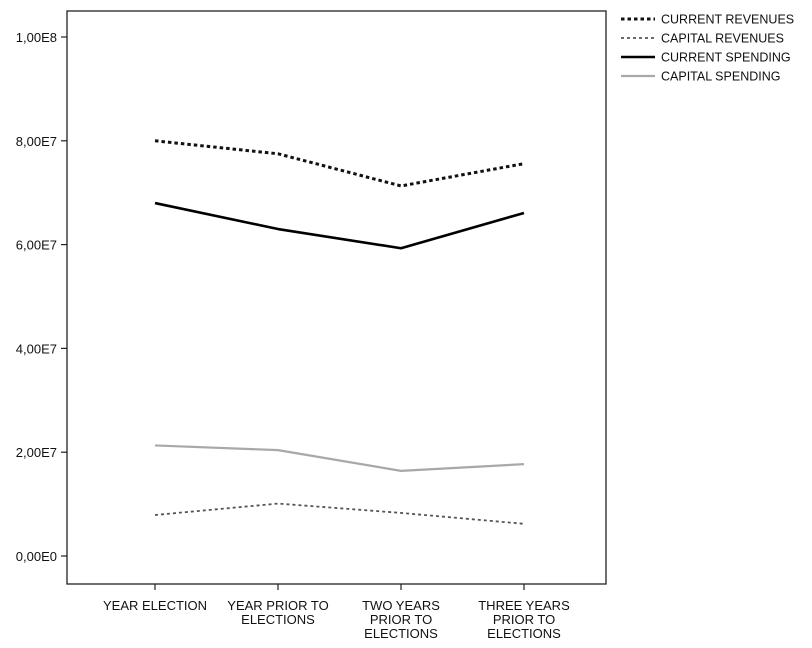  What do you see at coordinates (277, 605) in the screenshot?
I see `x-category-label-line: YEAR PRIOR TO` at bounding box center [277, 605].